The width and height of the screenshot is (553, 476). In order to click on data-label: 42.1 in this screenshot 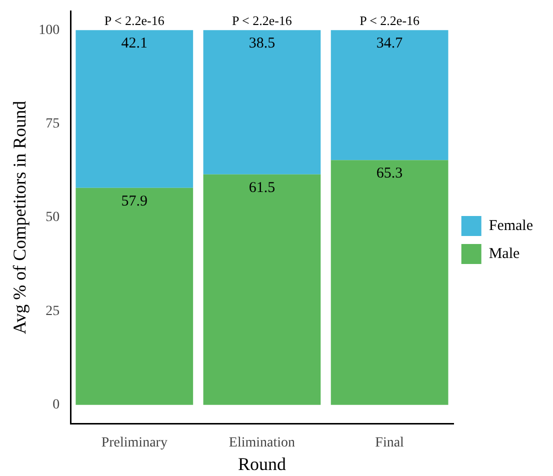, I will do `click(134, 44)`.